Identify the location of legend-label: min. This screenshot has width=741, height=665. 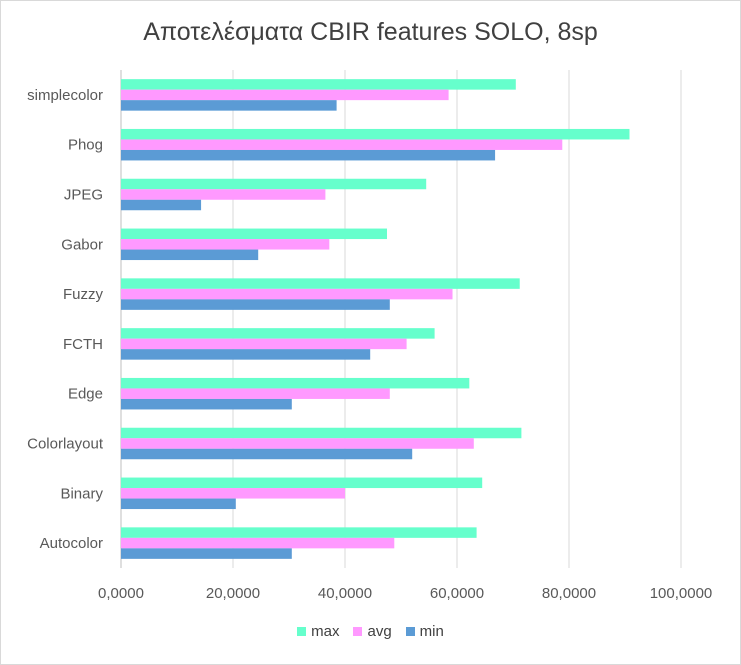
(431, 631).